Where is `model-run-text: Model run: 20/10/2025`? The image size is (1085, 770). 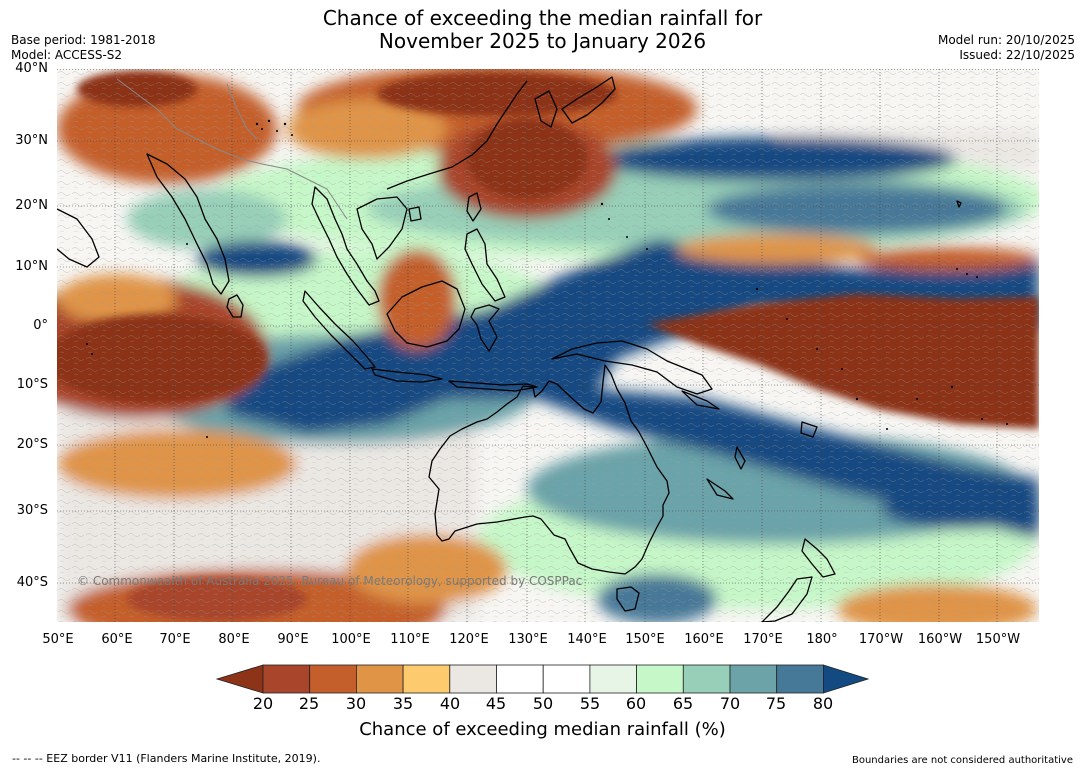 model-run-text: Model run: 20/10/2025 is located at coordinates (1006, 40).